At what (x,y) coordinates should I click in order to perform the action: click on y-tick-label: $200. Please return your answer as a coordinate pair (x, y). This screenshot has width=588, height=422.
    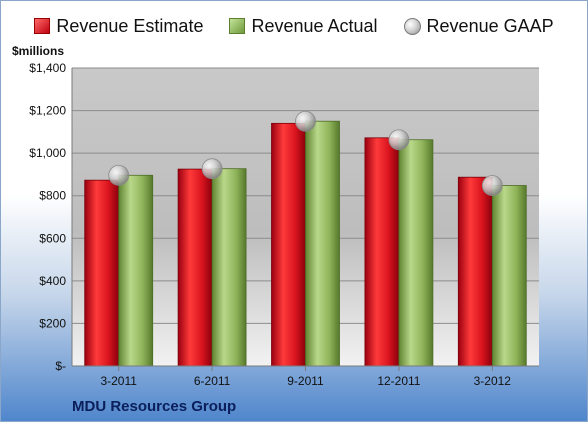
    Looking at the image, I should click on (52, 323).